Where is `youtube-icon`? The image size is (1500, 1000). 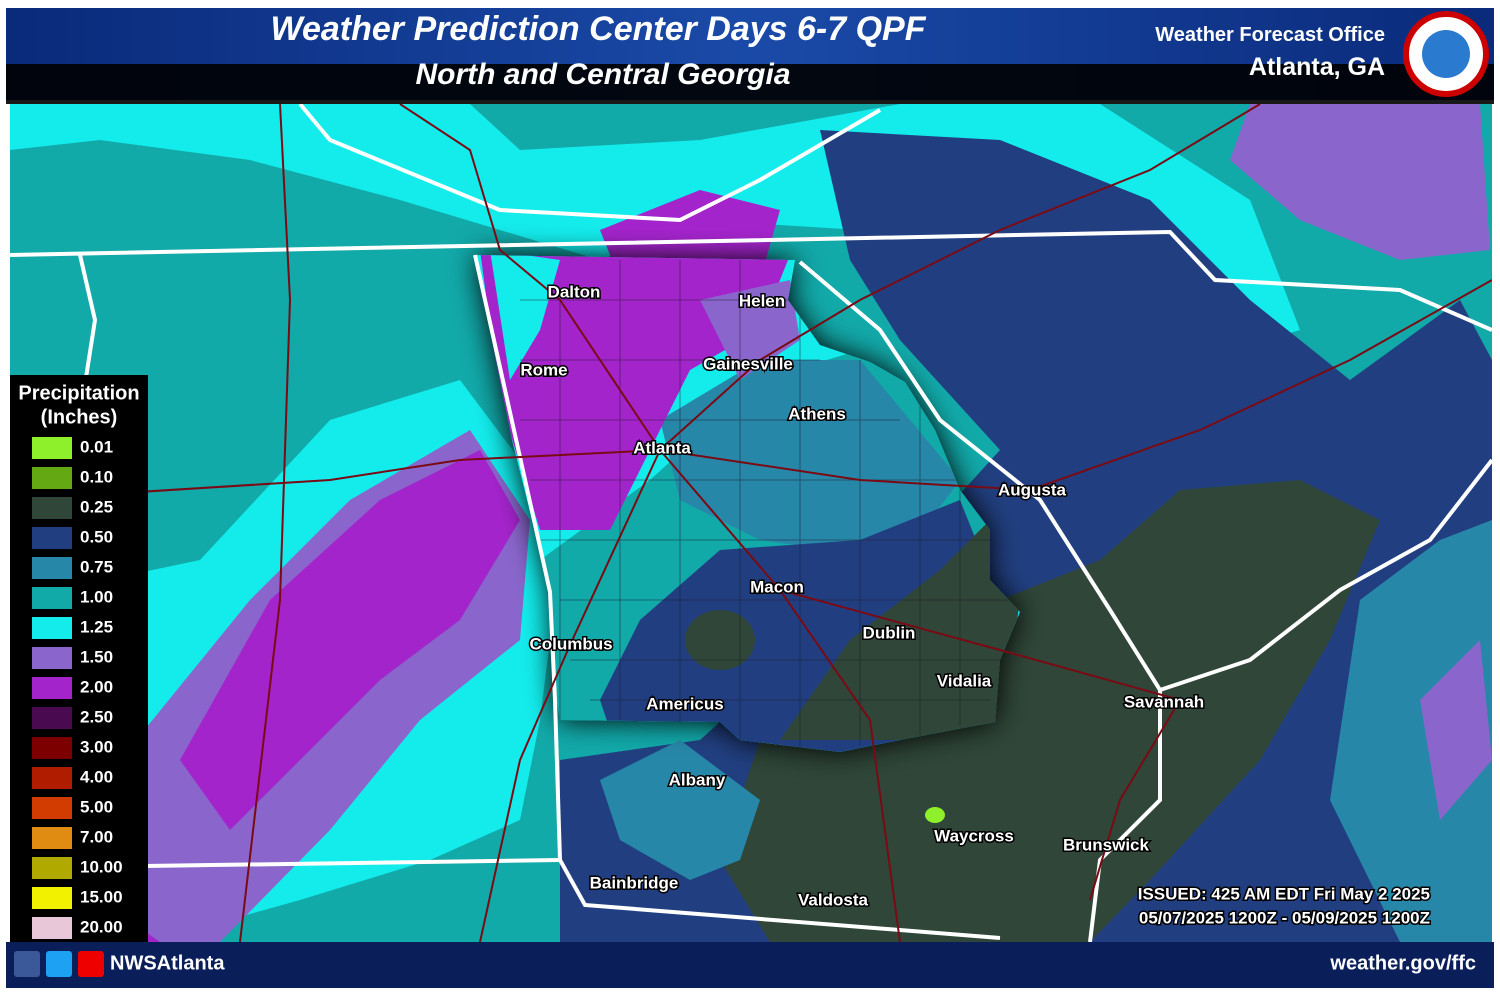
youtube-icon is located at coordinates (91, 964).